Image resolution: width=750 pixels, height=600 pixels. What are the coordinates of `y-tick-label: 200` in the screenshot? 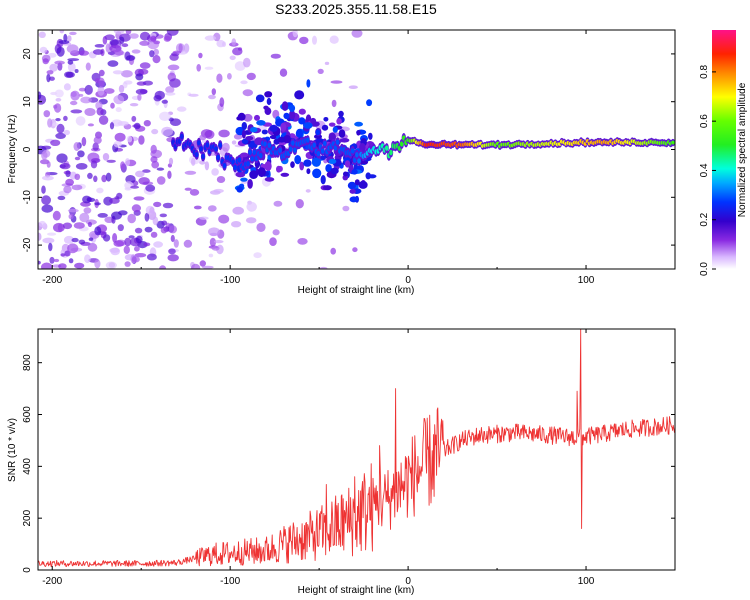 It's located at (27, 517).